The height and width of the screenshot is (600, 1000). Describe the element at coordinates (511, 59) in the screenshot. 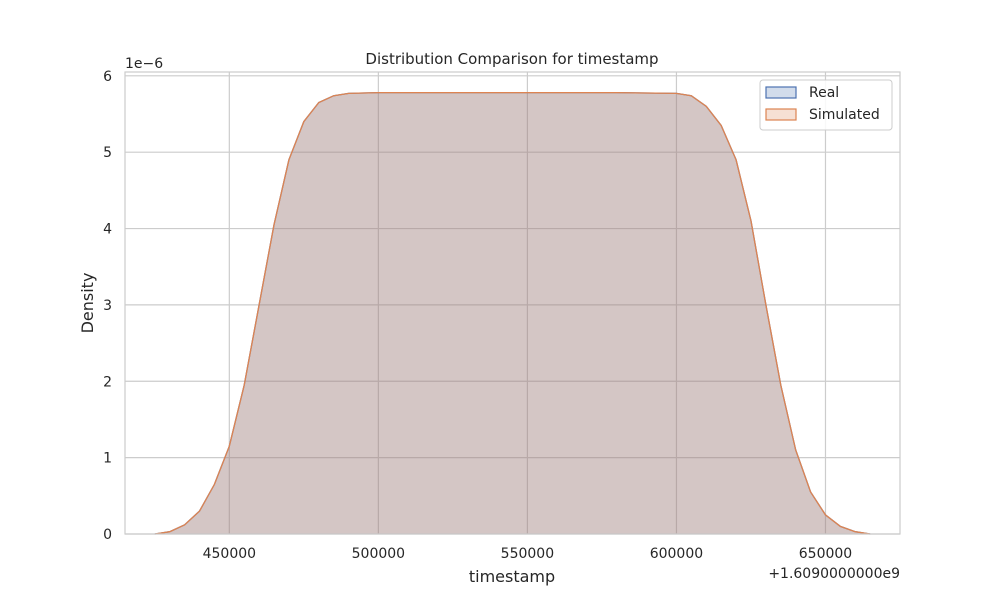

I see `chart-title: Distribution Comparison for timestamp` at that location.